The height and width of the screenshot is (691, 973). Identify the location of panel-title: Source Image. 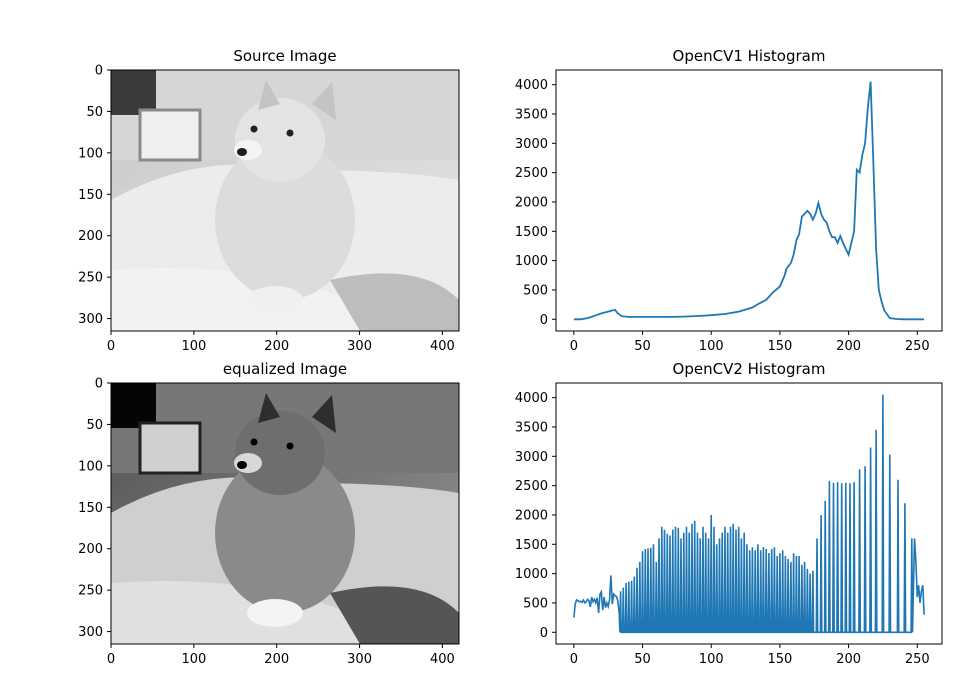
(284, 56).